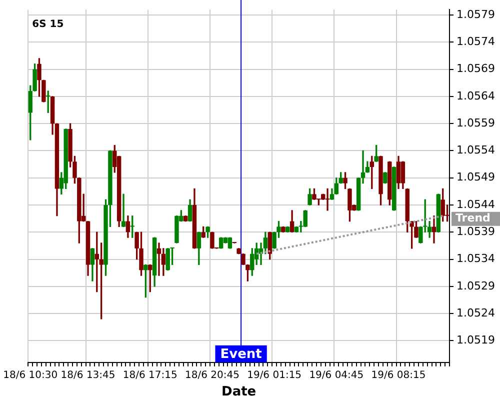  What do you see at coordinates (212, 375) in the screenshot?
I see `x-tick-label: 18/6 20:45` at bounding box center [212, 375].